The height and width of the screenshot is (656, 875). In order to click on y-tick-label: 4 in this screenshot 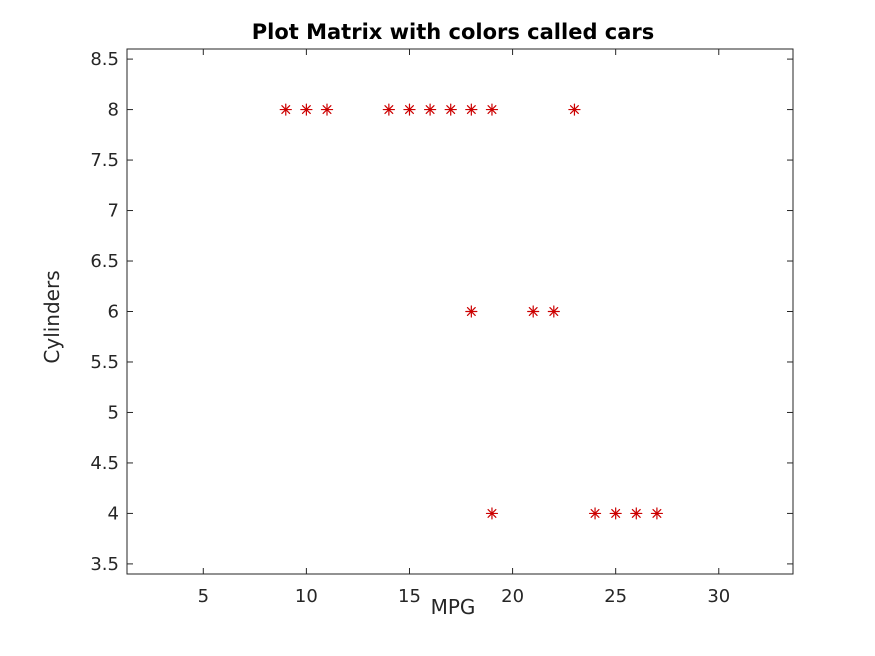, I will do `click(113, 513)`.